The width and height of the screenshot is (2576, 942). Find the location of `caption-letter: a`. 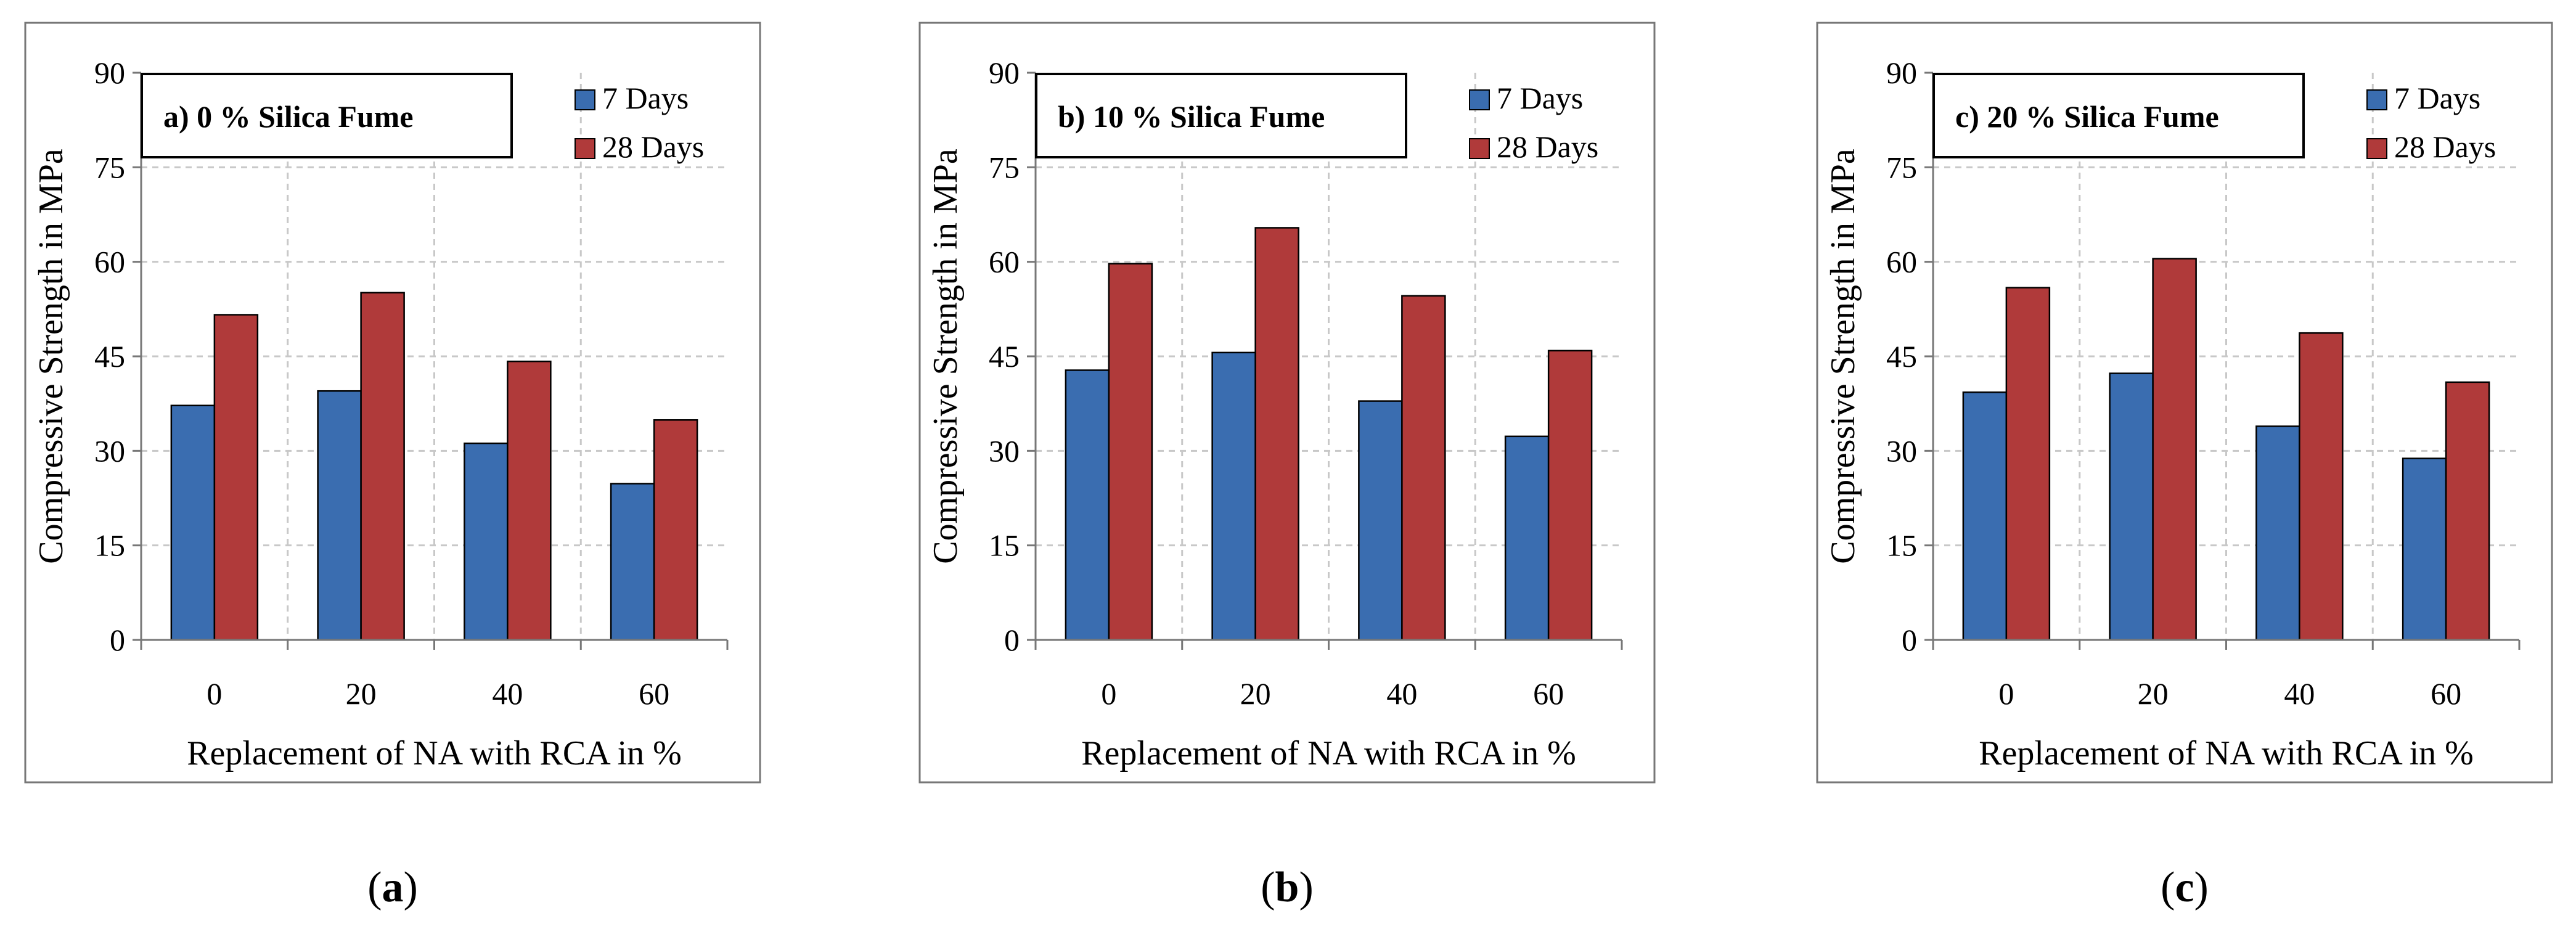

caption-letter: a is located at coordinates (393, 888).